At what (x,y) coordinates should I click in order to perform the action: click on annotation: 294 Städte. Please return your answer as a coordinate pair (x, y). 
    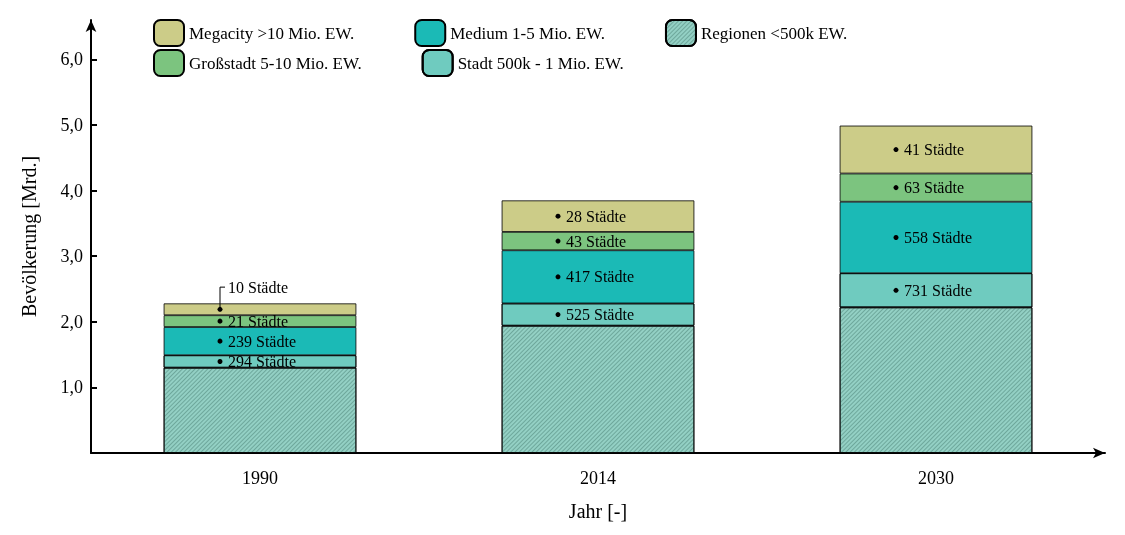
    Looking at the image, I should click on (262, 361).